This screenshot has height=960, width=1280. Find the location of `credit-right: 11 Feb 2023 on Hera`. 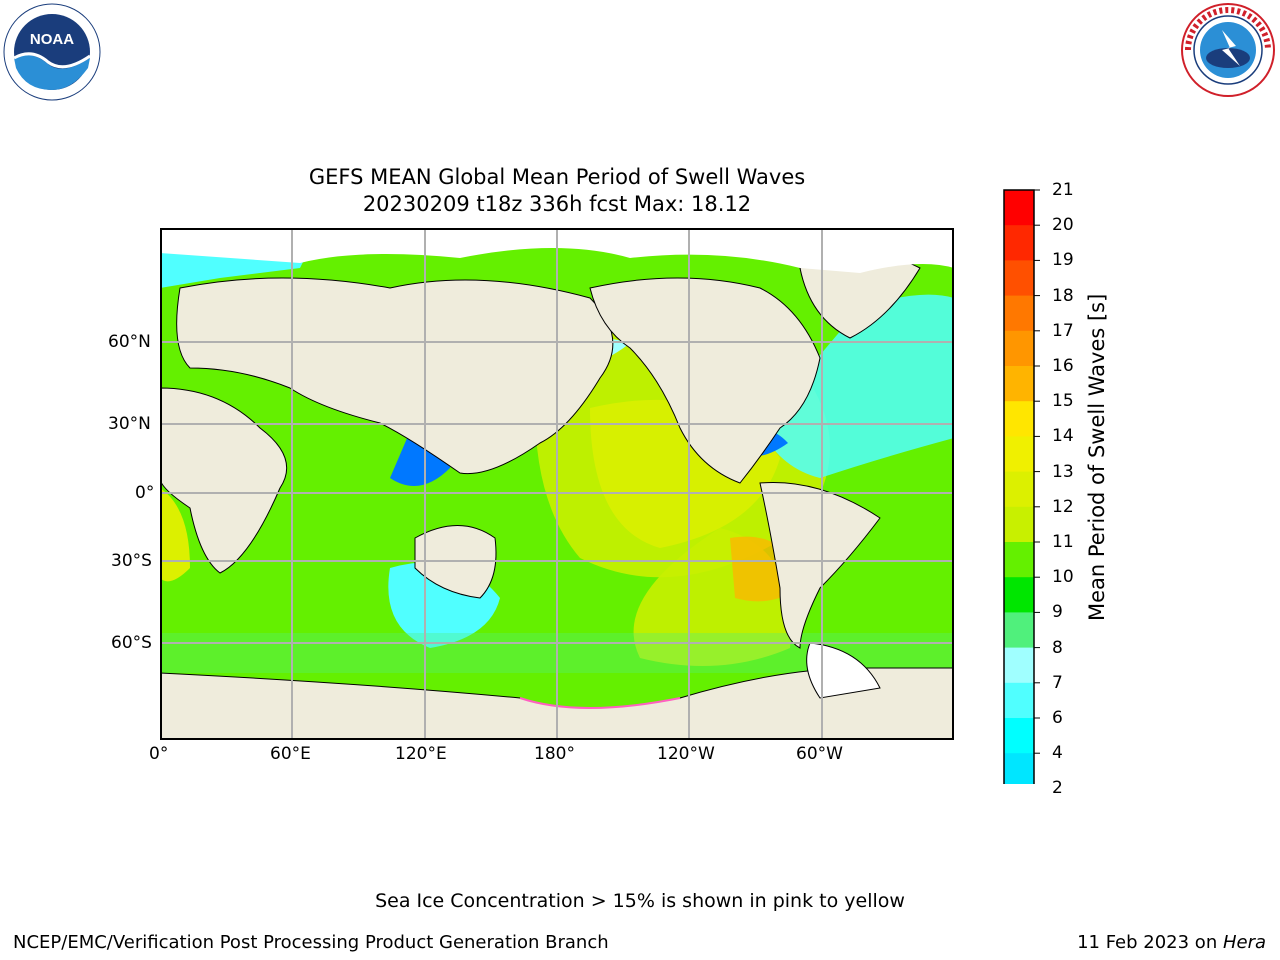

credit-right: 11 Feb 2023 on Hera is located at coordinates (1171, 942).